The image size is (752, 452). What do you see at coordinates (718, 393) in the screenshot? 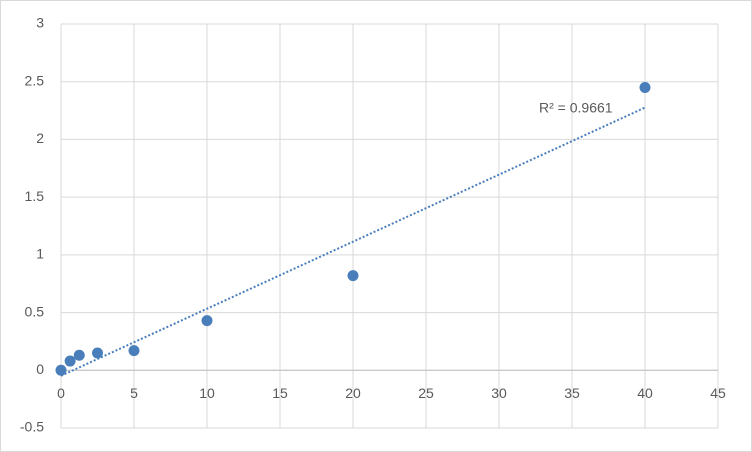
I see `x-tick-label: 45` at bounding box center [718, 393].